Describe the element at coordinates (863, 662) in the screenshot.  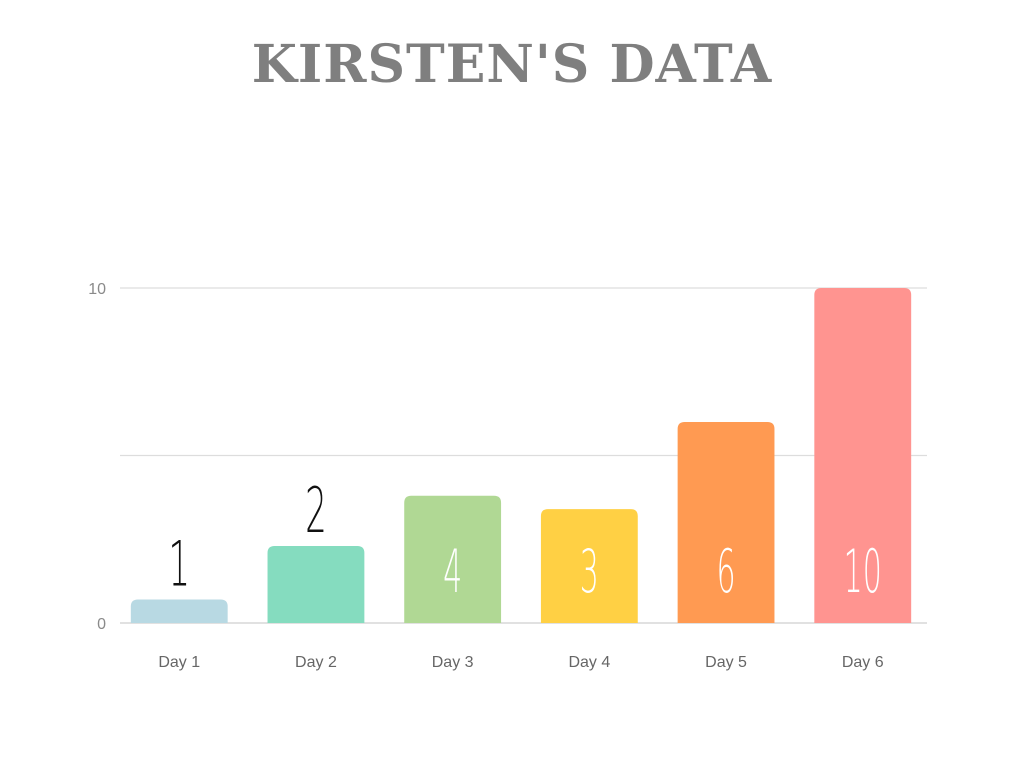
I see `x-tick-label: Day 6` at that location.